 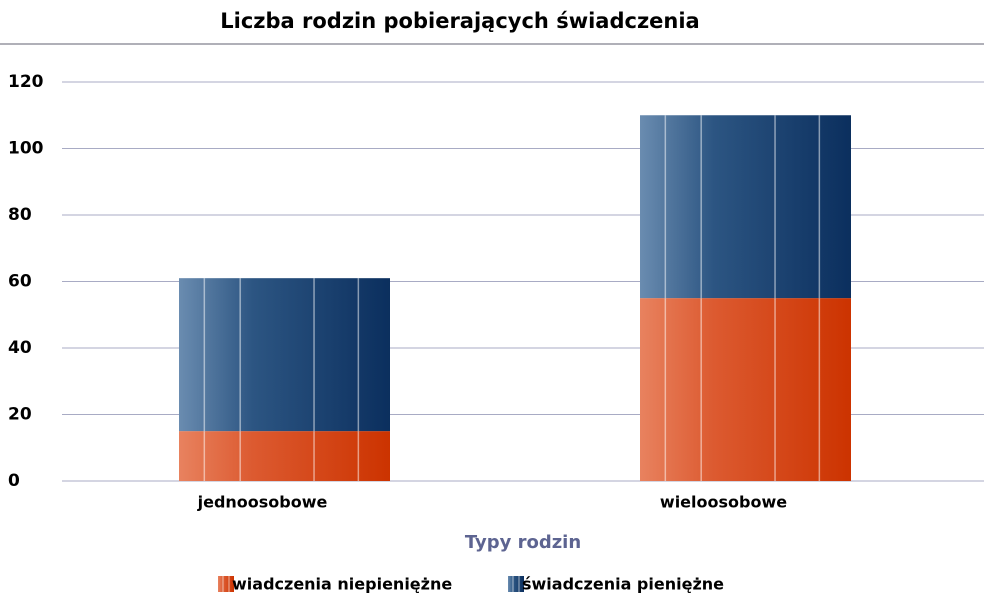 I want to click on x-tick-label: jednoosobowe, so click(x=262, y=502).